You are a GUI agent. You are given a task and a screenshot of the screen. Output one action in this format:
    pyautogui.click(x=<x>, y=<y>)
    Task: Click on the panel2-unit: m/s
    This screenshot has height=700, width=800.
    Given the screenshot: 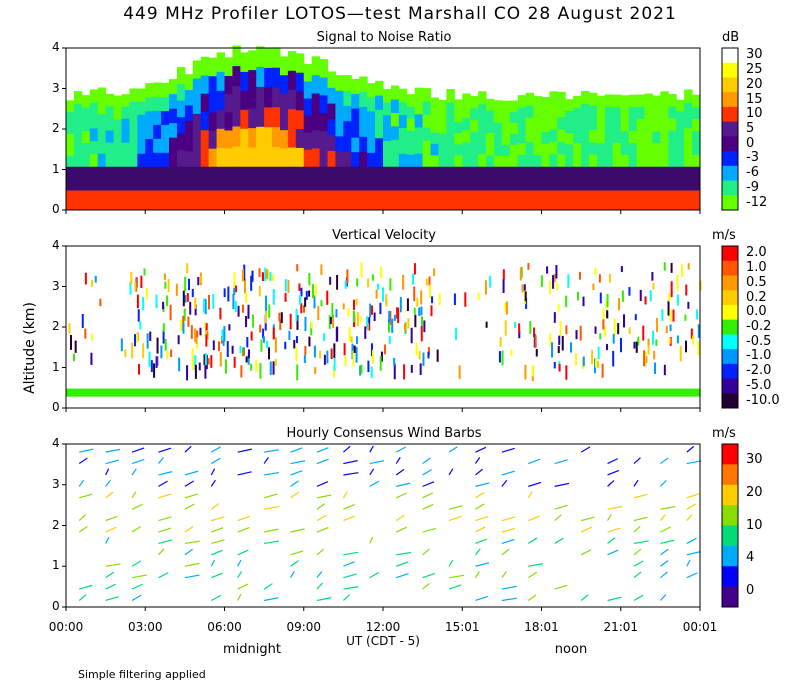 What is the action you would take?
    pyautogui.click(x=724, y=235)
    